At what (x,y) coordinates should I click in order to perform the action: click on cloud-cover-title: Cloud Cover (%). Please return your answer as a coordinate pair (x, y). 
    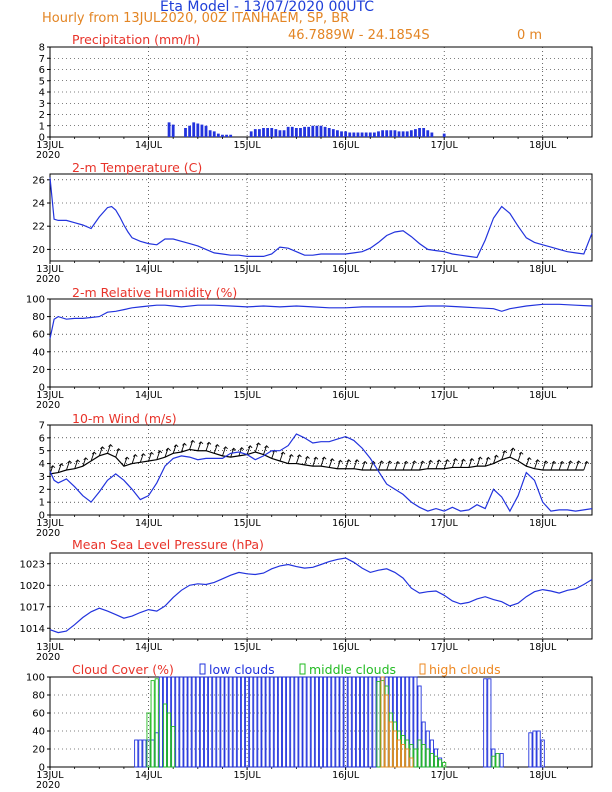
    Looking at the image, I should click on (123, 669).